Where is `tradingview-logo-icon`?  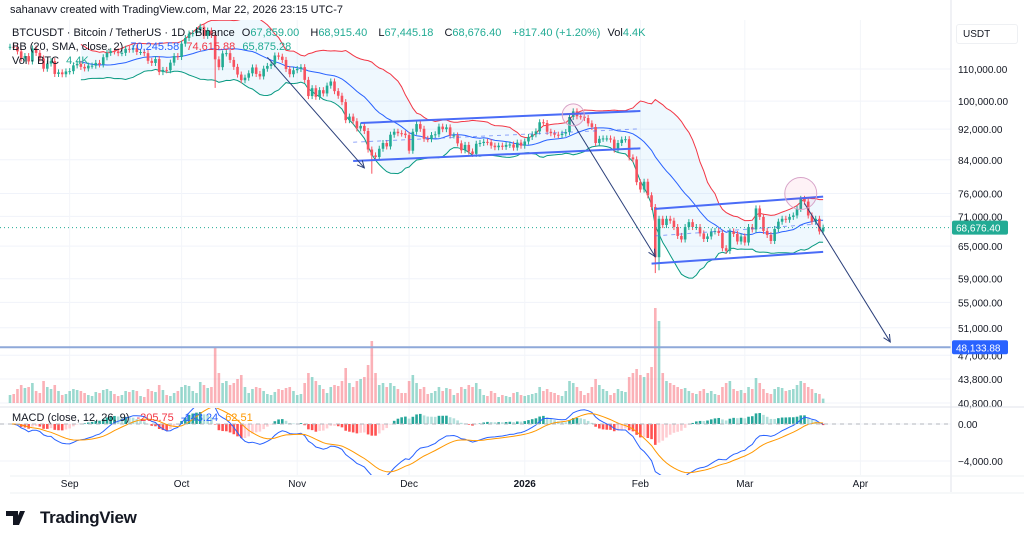 tradingview-logo-icon is located at coordinates (15, 518).